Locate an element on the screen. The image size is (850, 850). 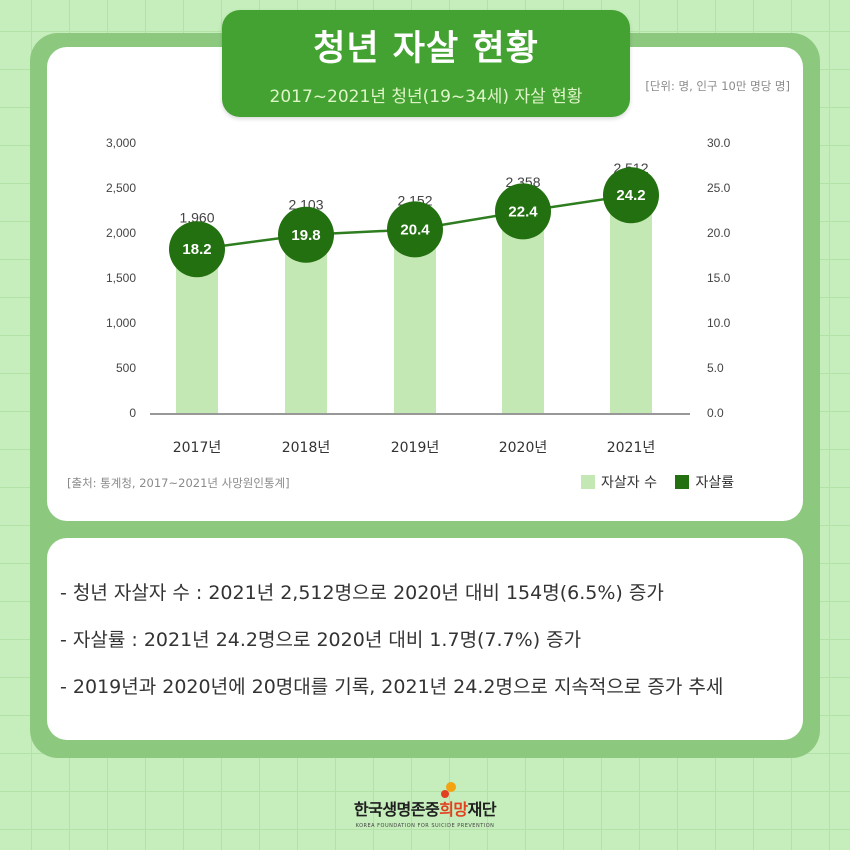
y-left-tick-label: 500 is located at coordinates (126, 368).